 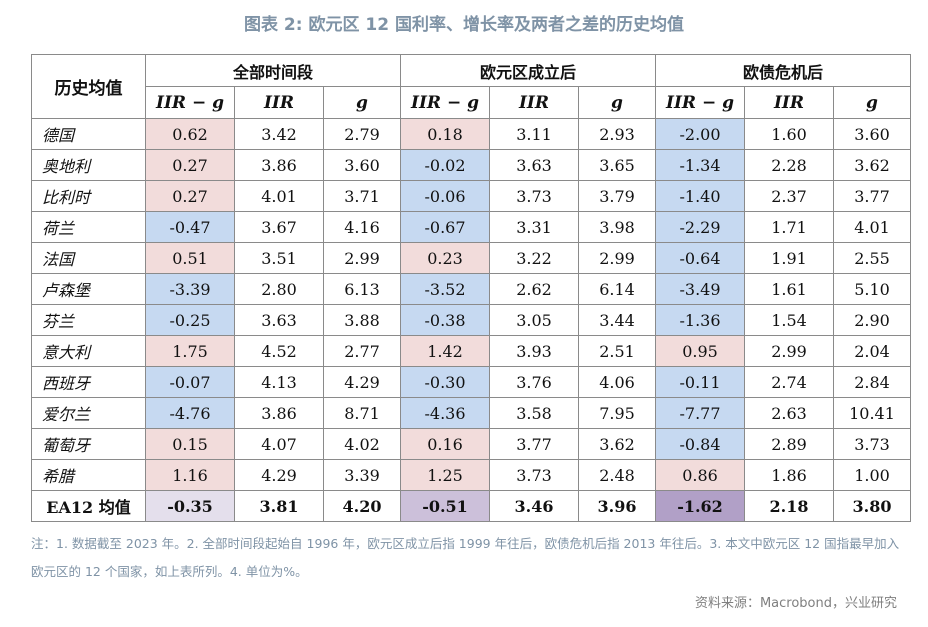 What do you see at coordinates (279, 382) in the screenshot?
I see `value-cell: 4.13` at bounding box center [279, 382].